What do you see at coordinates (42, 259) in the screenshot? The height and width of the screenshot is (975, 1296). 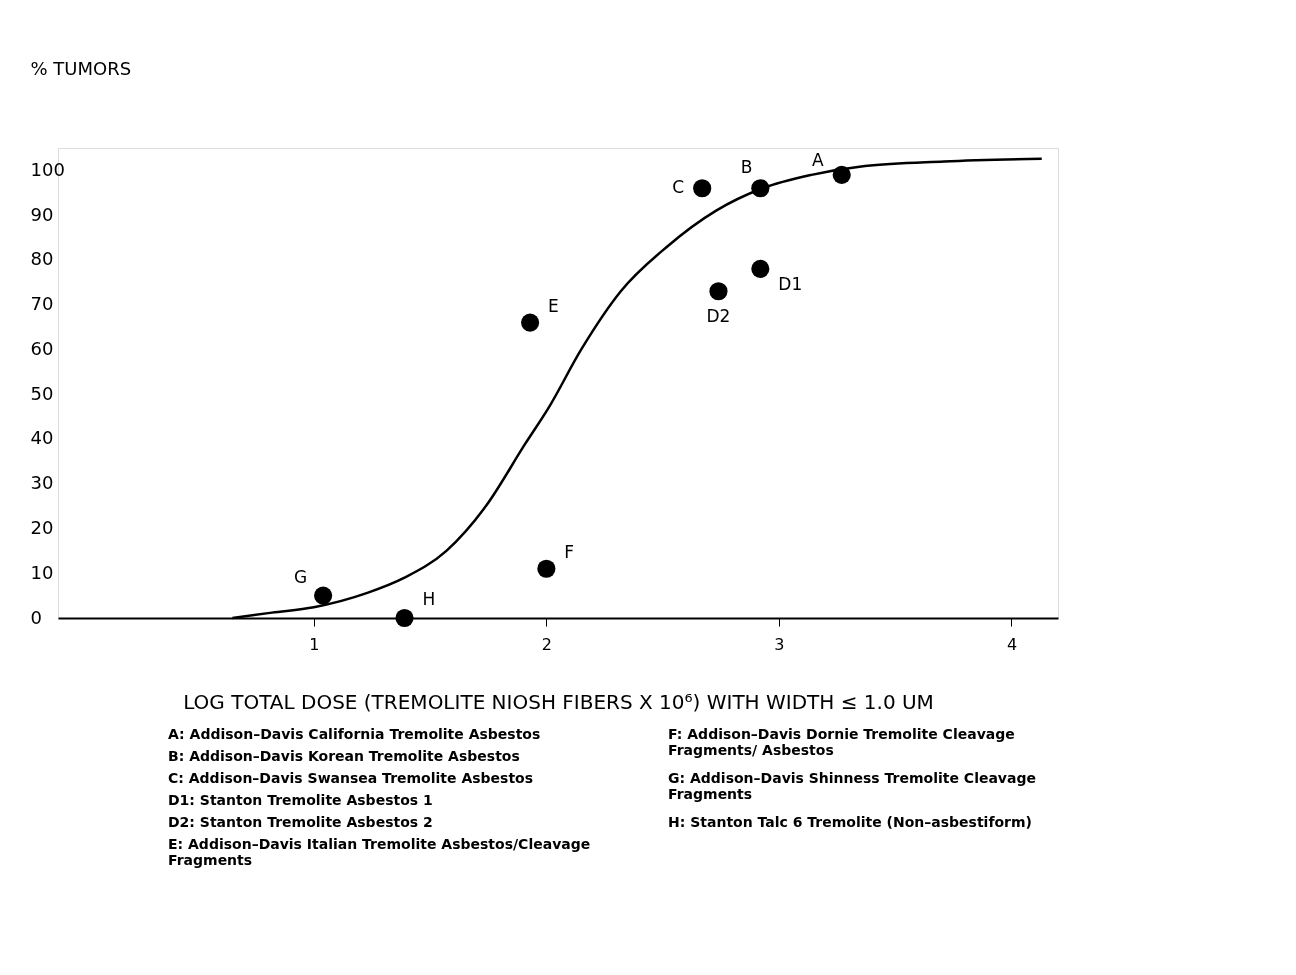 I see `y-tick-label: 80` at bounding box center [42, 259].